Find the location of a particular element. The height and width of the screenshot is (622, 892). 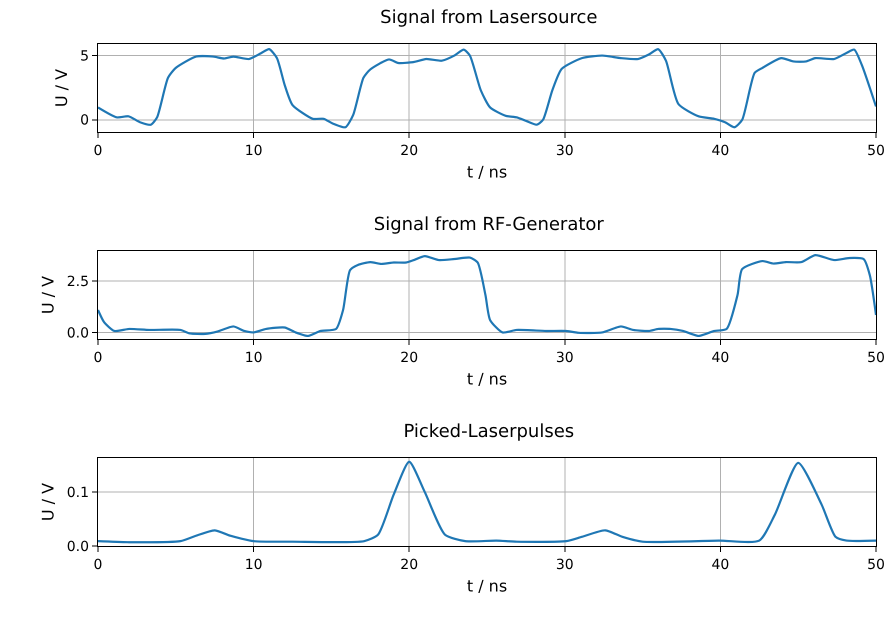

chart-title: Signal from RF-Generator is located at coordinates (489, 224).